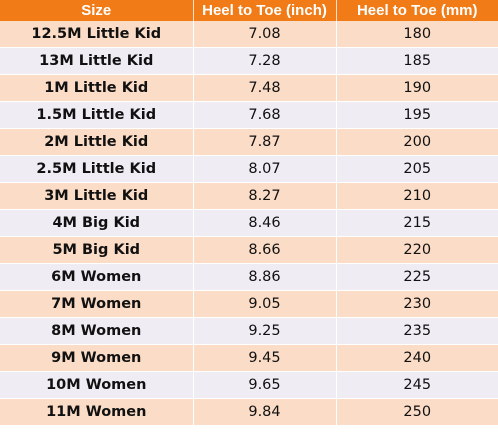  What do you see at coordinates (417, 196) in the screenshot?
I see `mm-cell: 210` at bounding box center [417, 196].